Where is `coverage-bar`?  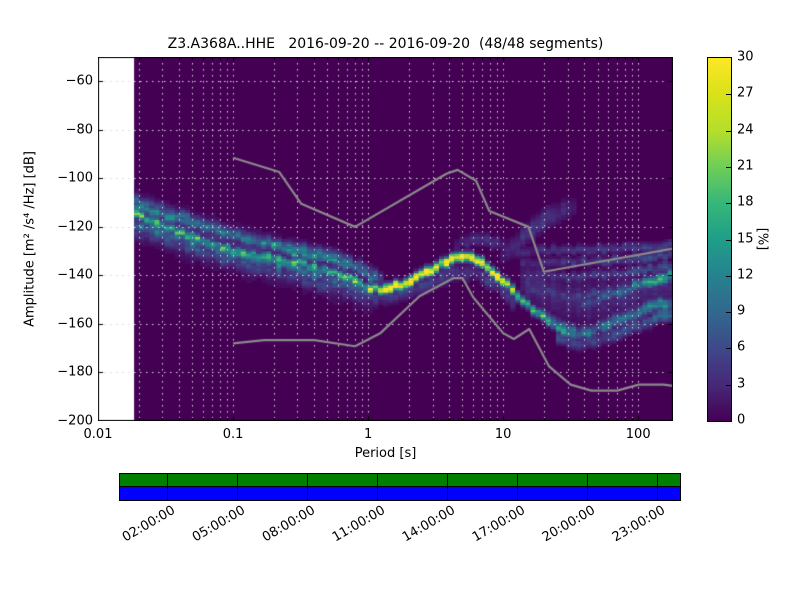 coverage-bar is located at coordinates (400, 487).